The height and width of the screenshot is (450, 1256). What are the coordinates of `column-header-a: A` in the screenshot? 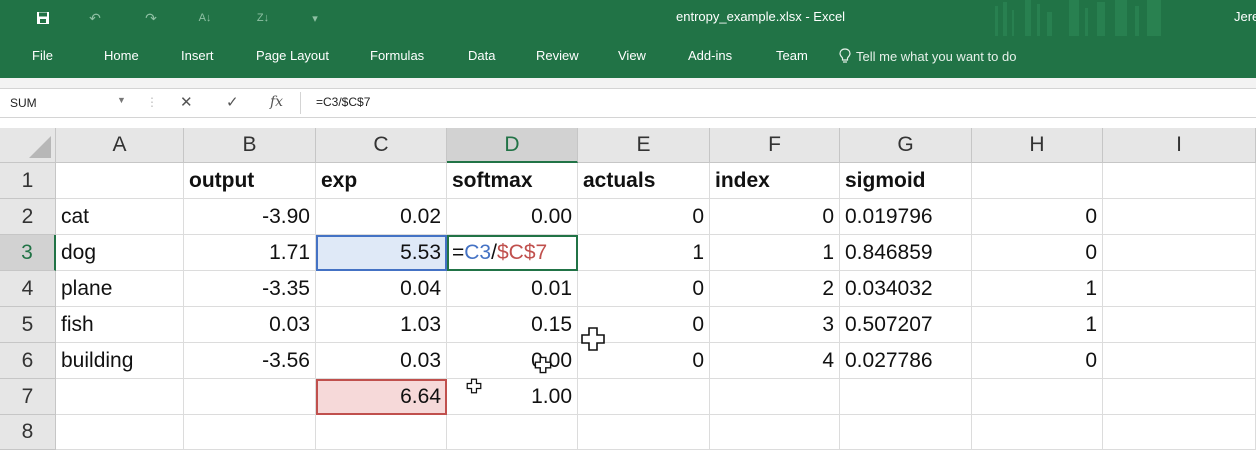 It's located at (120, 145).